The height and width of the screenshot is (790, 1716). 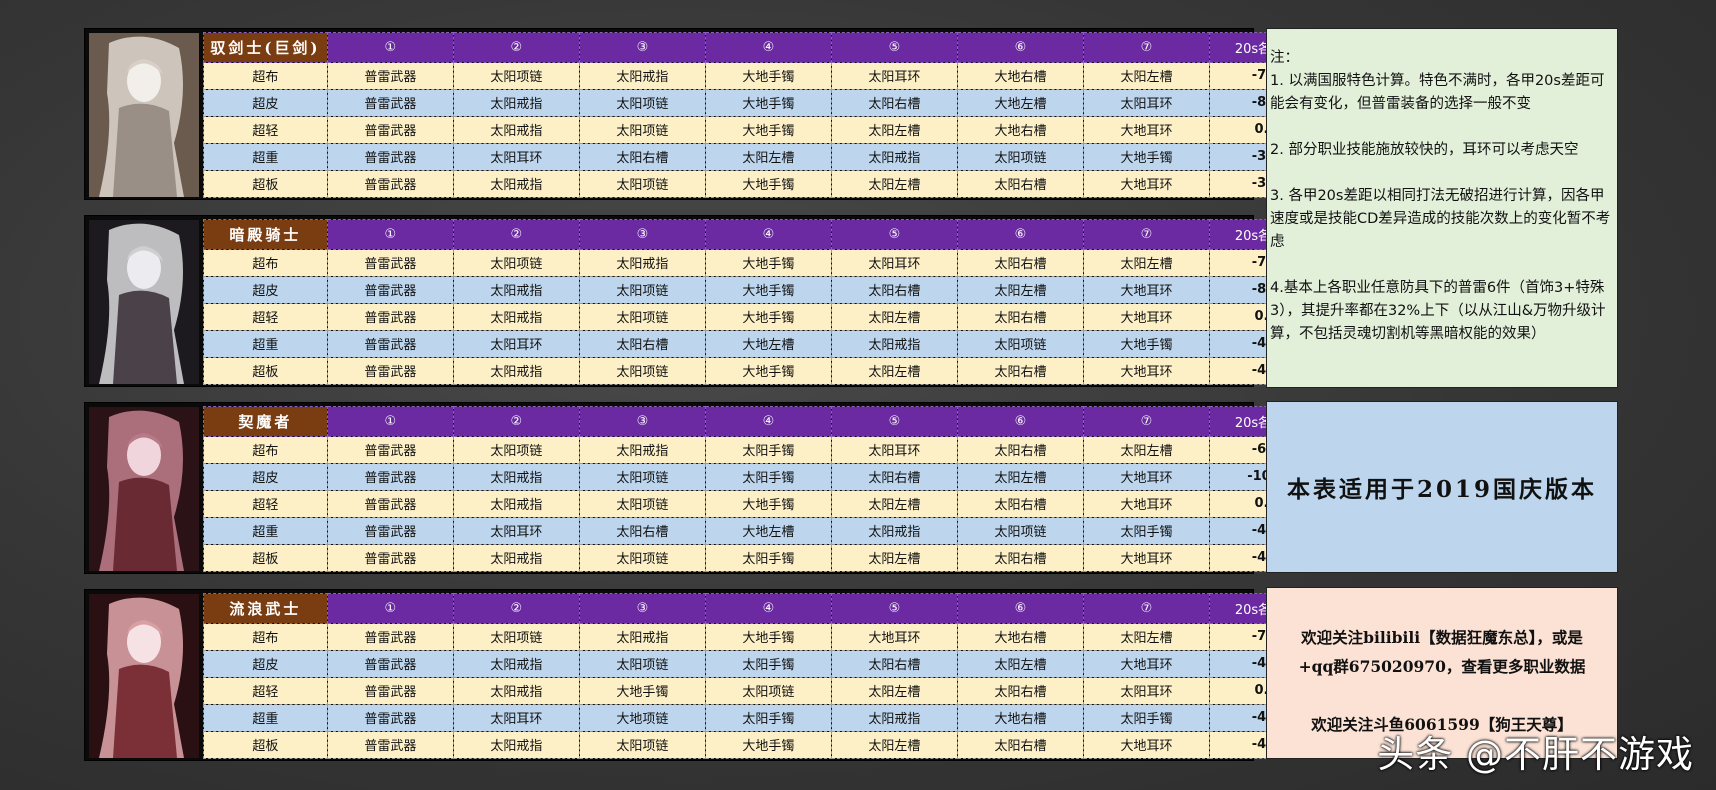 What do you see at coordinates (265, 234) in the screenshot?
I see `class-name: 暗殿骑士` at bounding box center [265, 234].